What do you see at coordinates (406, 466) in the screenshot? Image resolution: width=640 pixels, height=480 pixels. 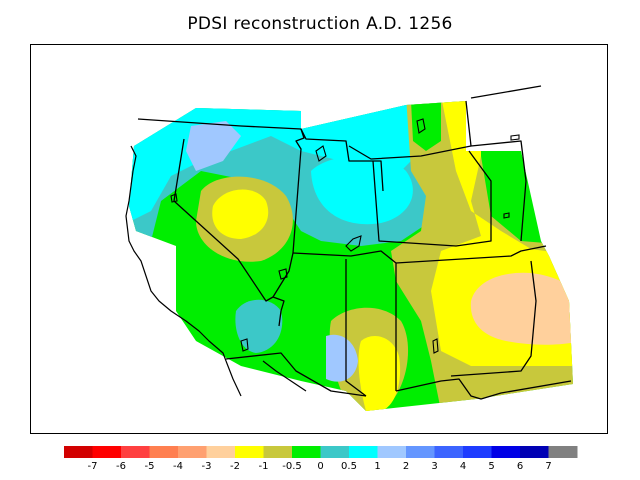 I see `colorbar-tick-label: 2` at bounding box center [406, 466].